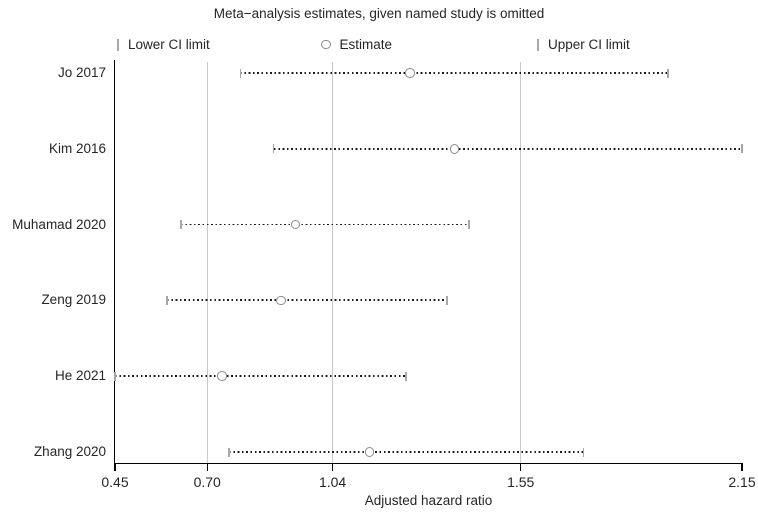 The width and height of the screenshot is (758, 514). I want to click on y-axis-line, so click(114, 262).